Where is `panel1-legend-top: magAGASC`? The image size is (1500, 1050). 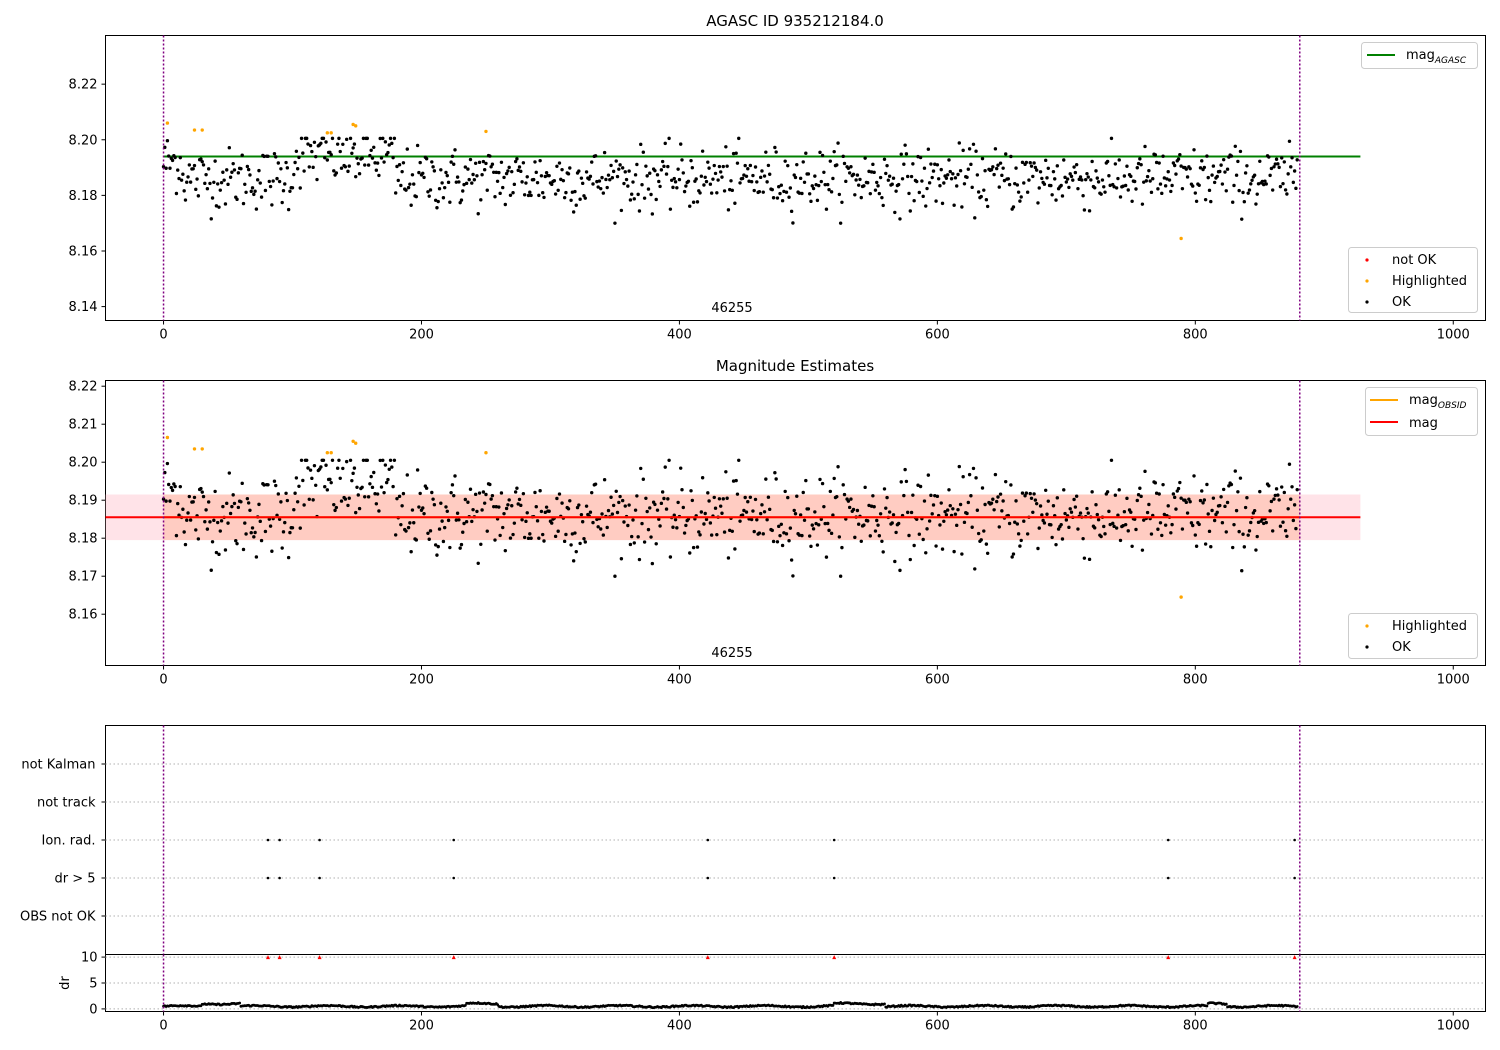
panel1-legend-top: magAGASC is located at coordinates (1419, 55).